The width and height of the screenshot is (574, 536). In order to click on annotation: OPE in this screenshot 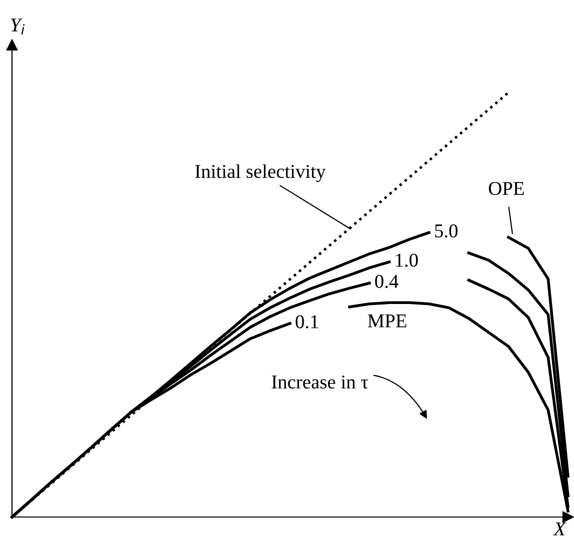, I will do `click(506, 189)`.